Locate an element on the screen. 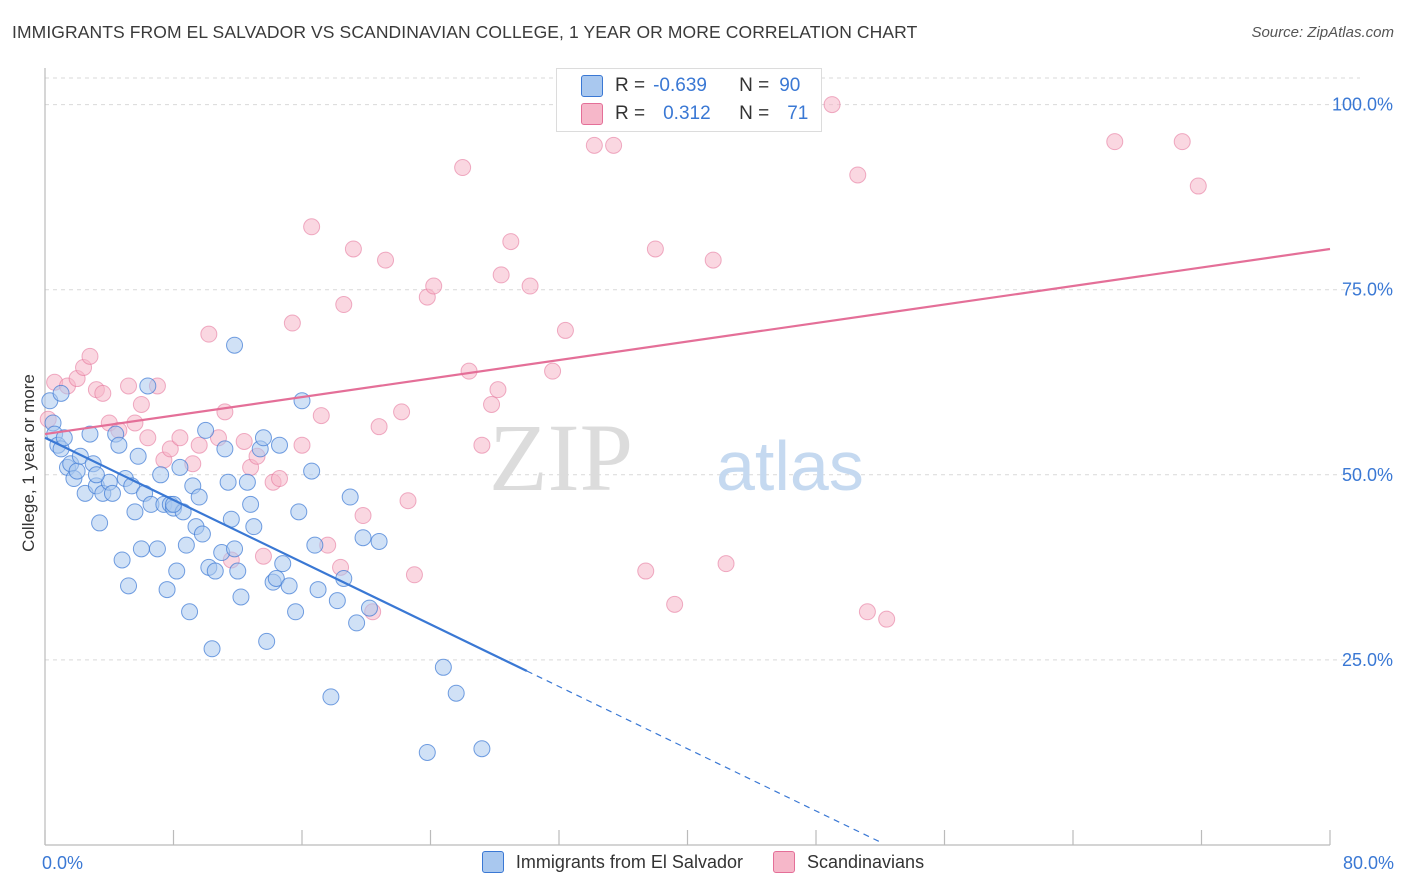  legend-item-el-salvador: Immigrants from El Salvador is located at coordinates (612, 862).